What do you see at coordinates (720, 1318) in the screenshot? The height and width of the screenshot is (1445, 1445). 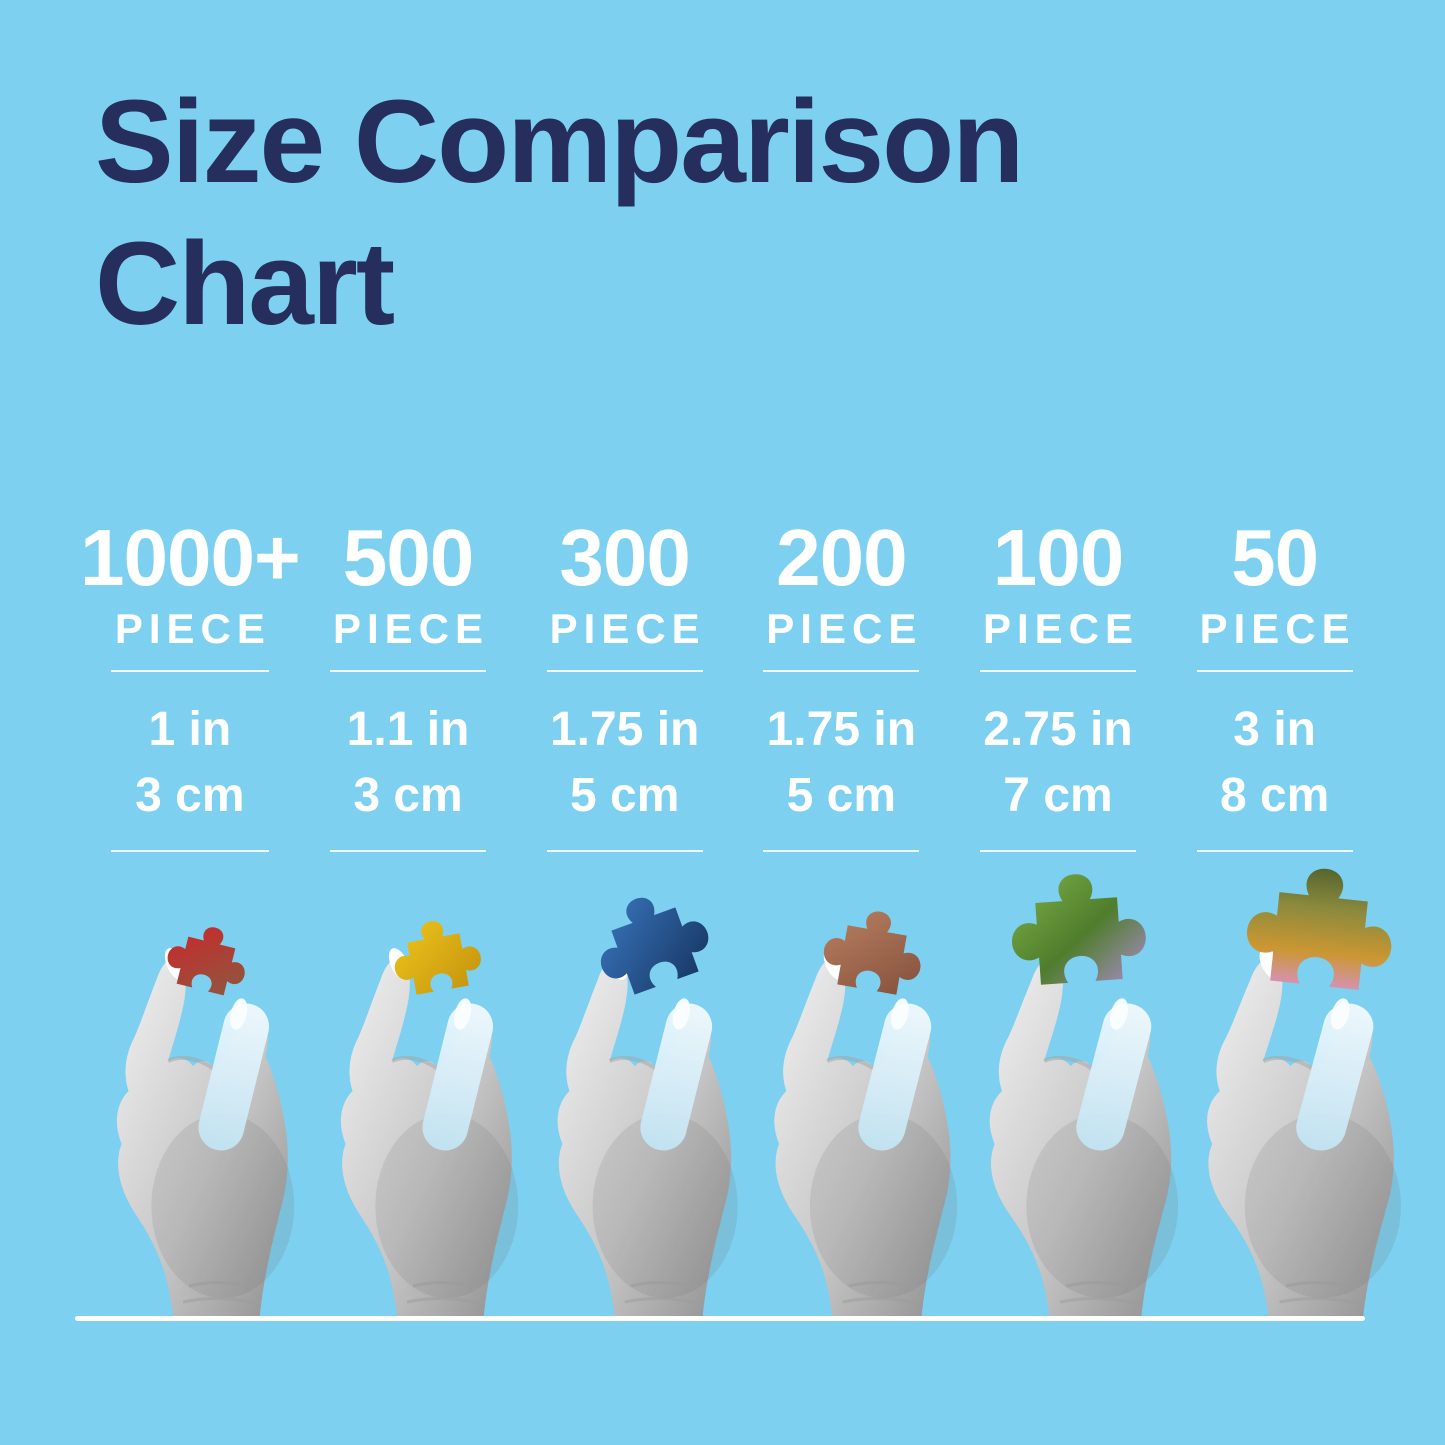 I see `bottom-rule` at bounding box center [720, 1318].